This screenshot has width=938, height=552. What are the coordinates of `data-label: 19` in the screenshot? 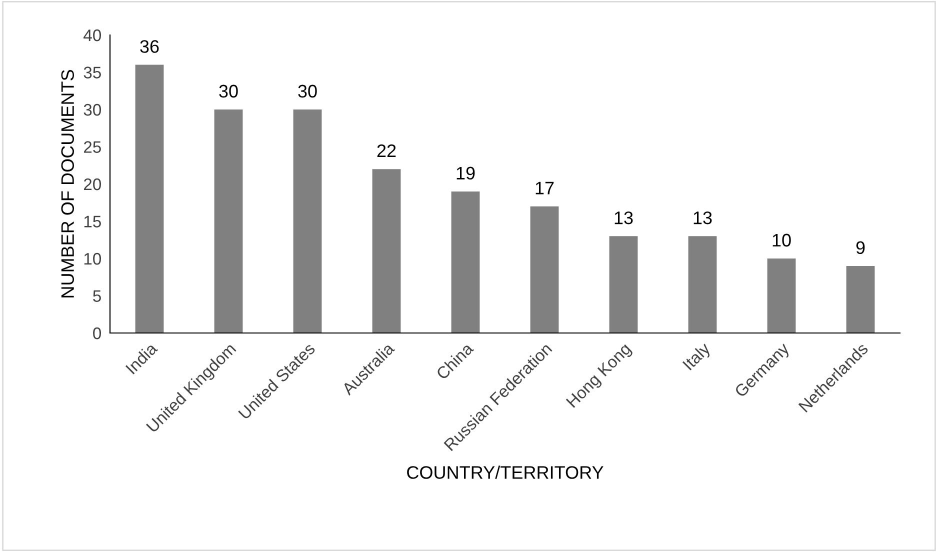 It's located at (465, 173).